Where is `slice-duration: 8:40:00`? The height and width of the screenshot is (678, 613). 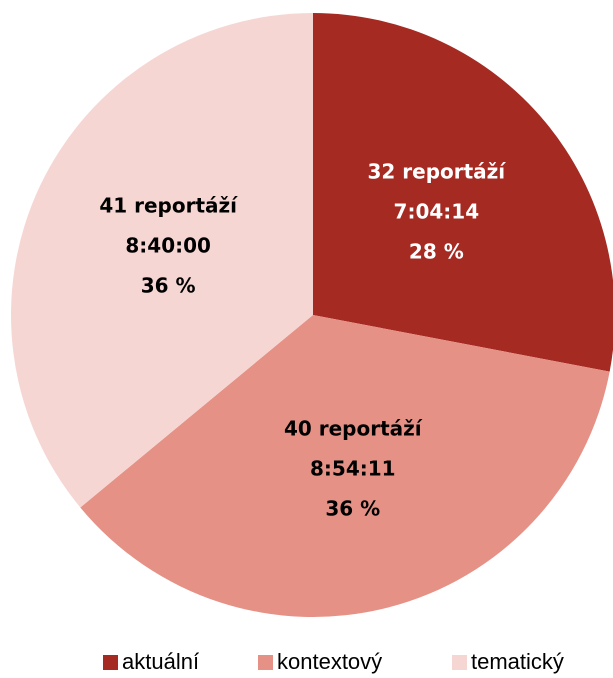 slice-duration: 8:40:00 is located at coordinates (168, 245).